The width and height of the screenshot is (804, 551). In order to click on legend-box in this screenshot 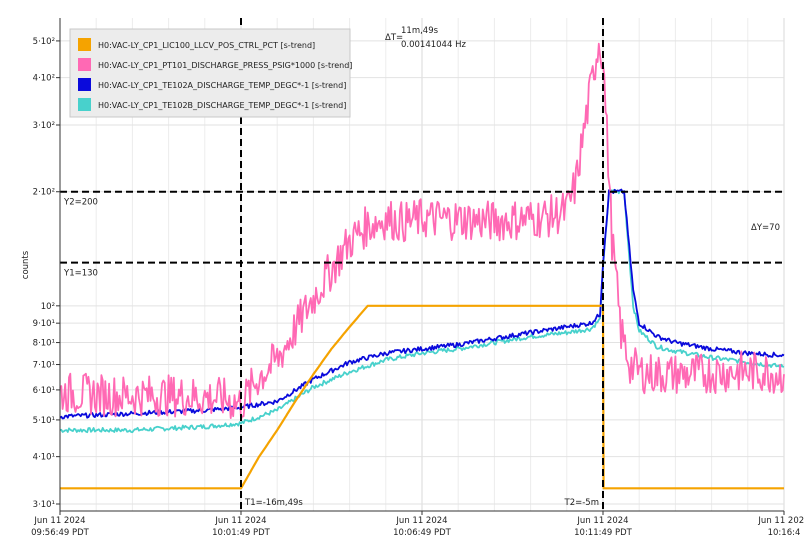, I will do `click(210, 73)`.